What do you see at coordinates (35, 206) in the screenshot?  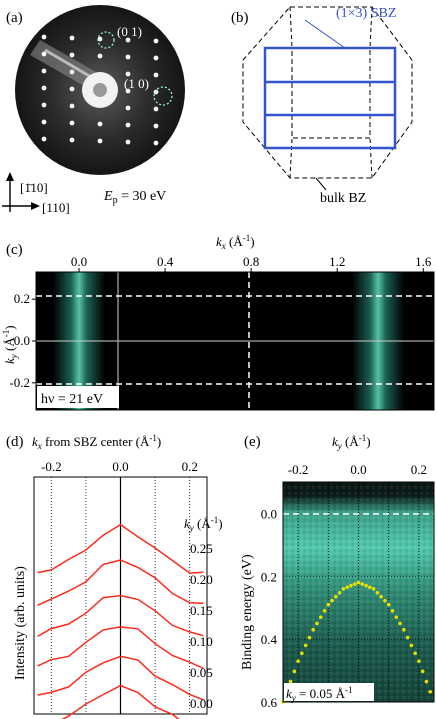 I see `arrow-horizontal-head` at bounding box center [35, 206].